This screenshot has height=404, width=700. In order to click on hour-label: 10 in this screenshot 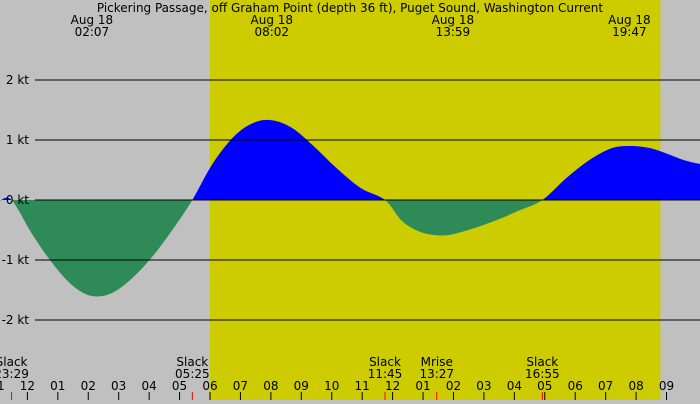, I will do `click(331, 386)`.